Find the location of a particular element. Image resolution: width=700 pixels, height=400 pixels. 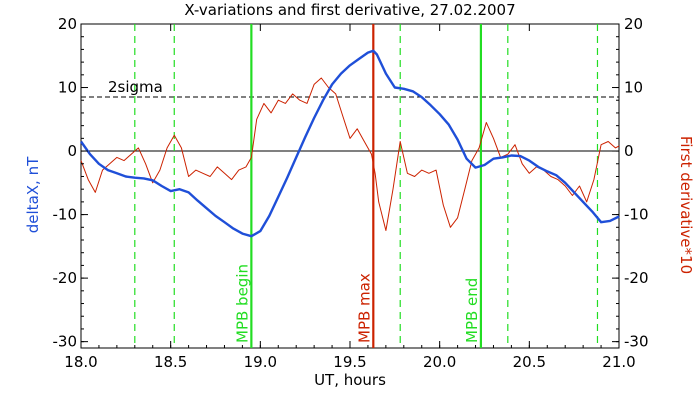

x-tick-label-1: 18.5 is located at coordinates (170, 362).